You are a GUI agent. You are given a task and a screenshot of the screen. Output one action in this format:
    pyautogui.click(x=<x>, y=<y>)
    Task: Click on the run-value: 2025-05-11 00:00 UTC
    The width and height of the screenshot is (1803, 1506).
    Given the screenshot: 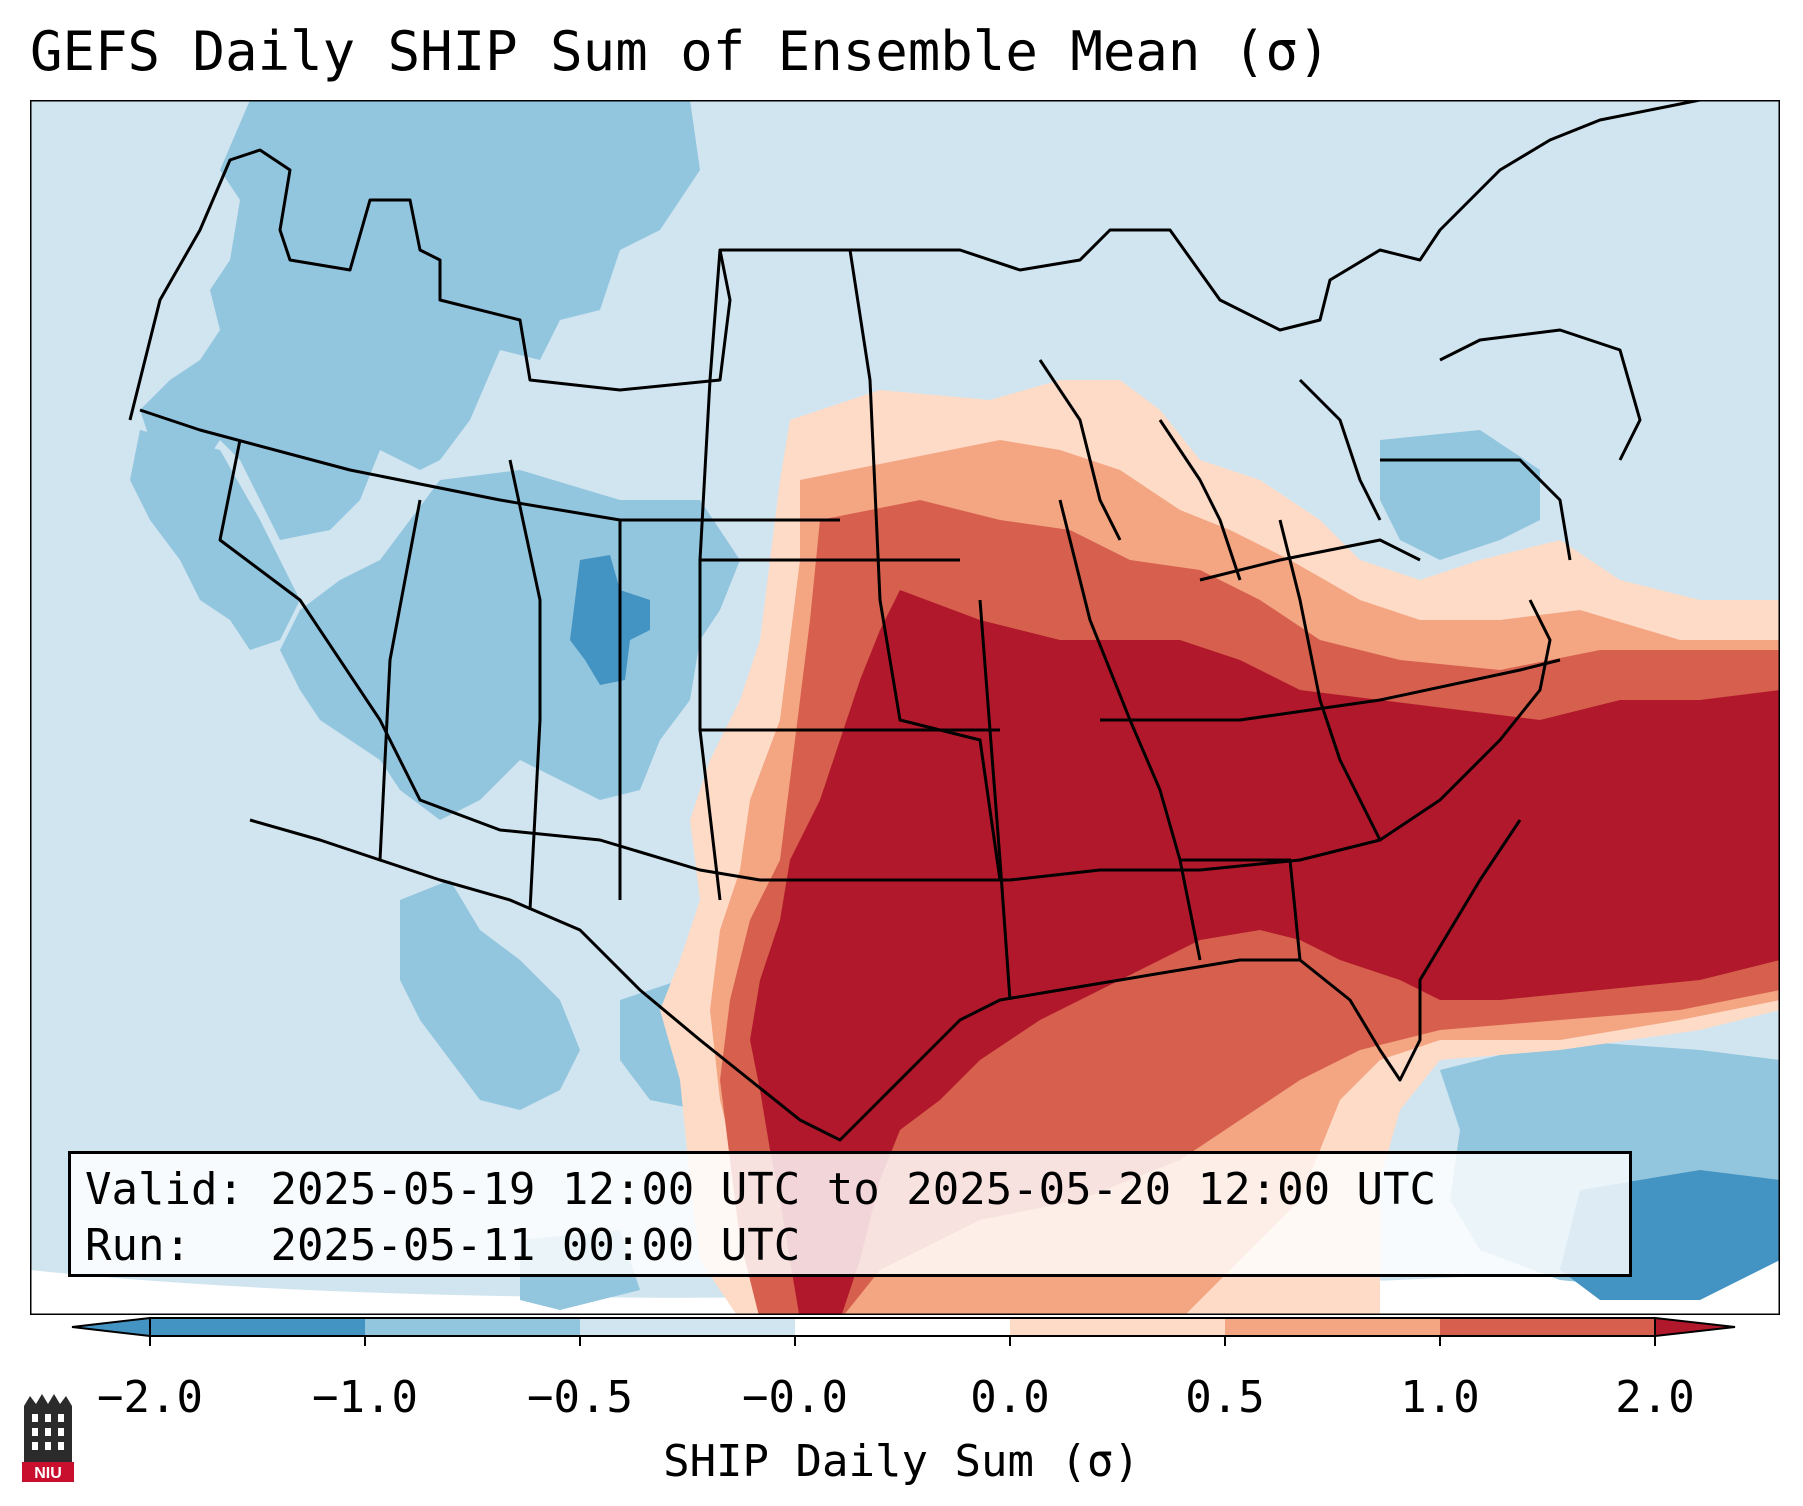 What is the action you would take?
    pyautogui.click(x=535, y=1245)
    